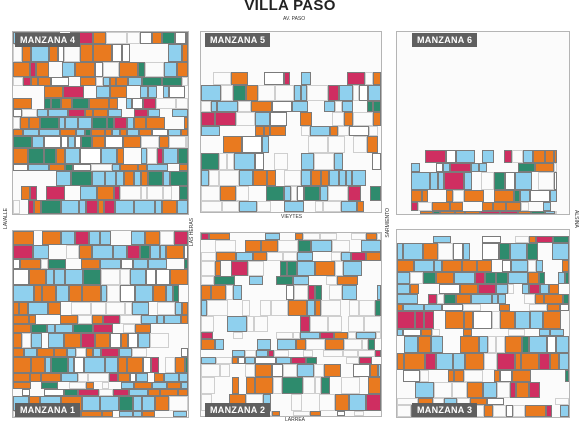 This screenshot has height=424, width=580. What do you see at coordinates (294, 19) in the screenshot?
I see `street-label-av-paso: AV. PASO` at bounding box center [294, 19].